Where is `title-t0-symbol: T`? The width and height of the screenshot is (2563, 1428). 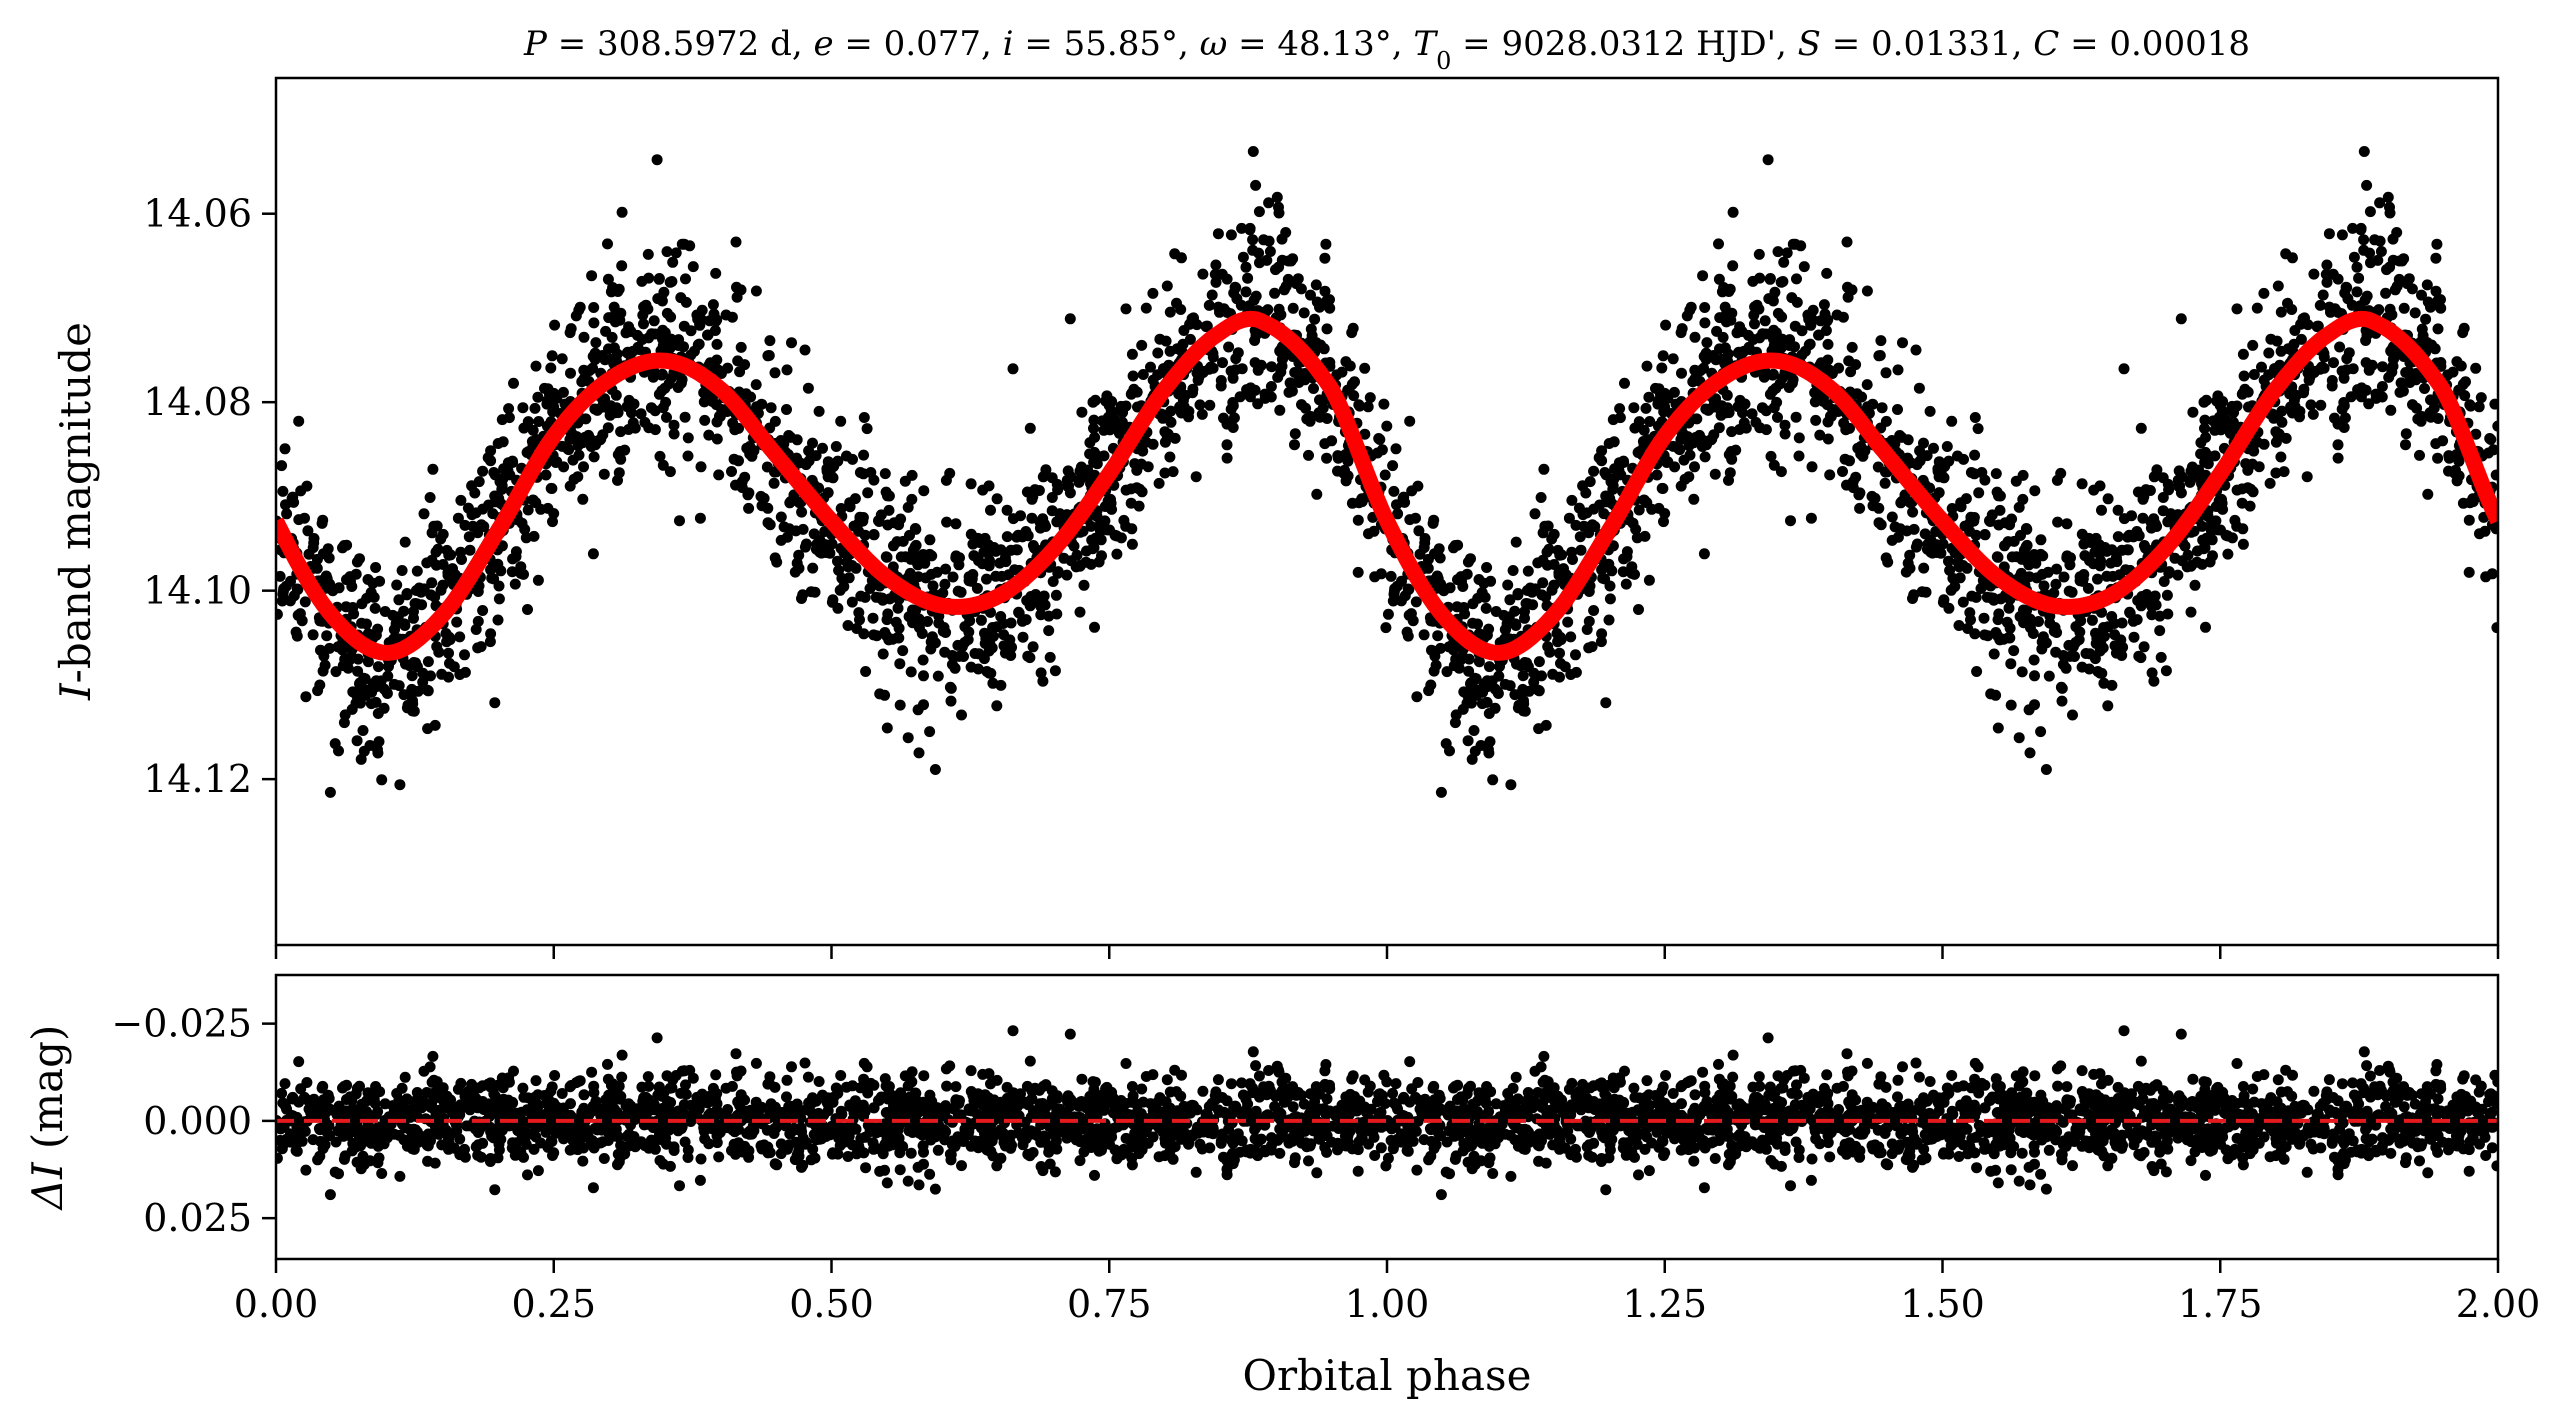
title-t0-symbol: T is located at coordinates (1425, 44).